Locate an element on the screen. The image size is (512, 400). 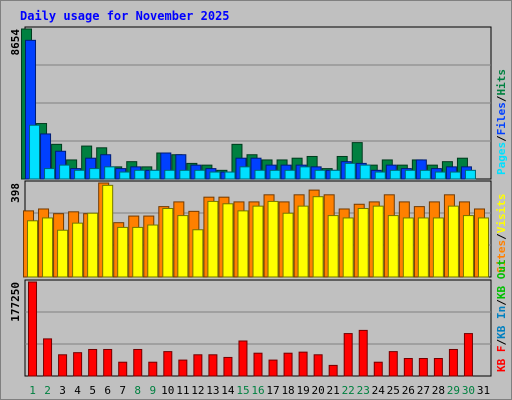
legend-item: KB Out is located at coordinates (501, 279).